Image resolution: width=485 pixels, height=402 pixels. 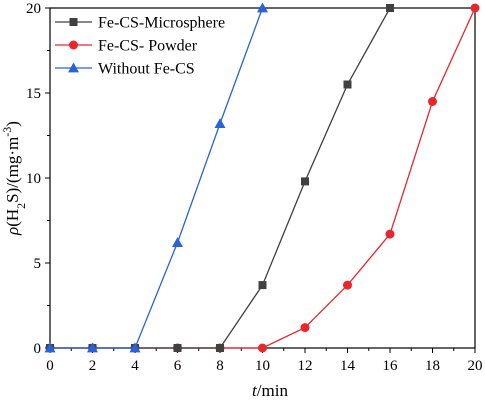 What do you see at coordinates (178, 366) in the screenshot?
I see `x-tick-label: 6` at bounding box center [178, 366].